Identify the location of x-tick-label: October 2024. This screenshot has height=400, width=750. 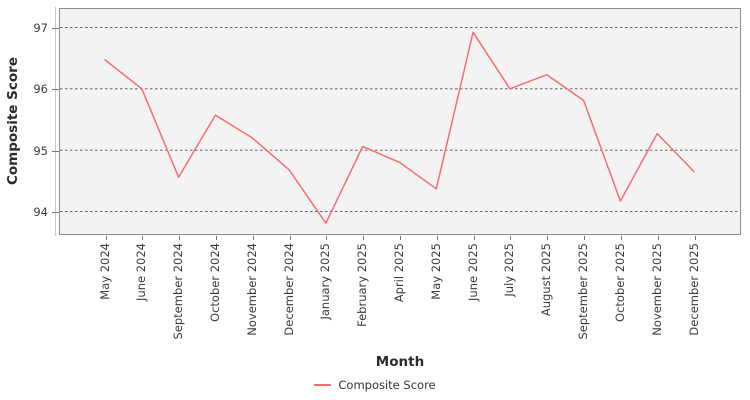
(214, 282).